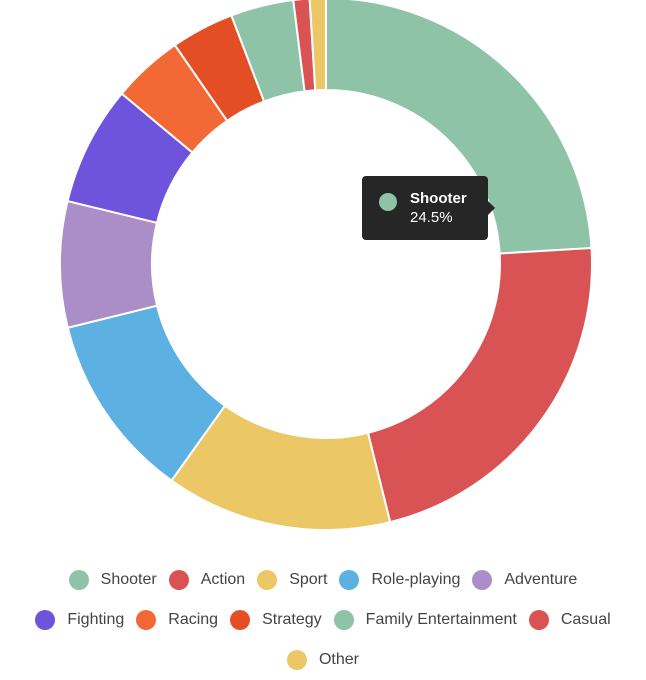  What do you see at coordinates (479, 385) in the screenshot?
I see `slice-action` at bounding box center [479, 385].